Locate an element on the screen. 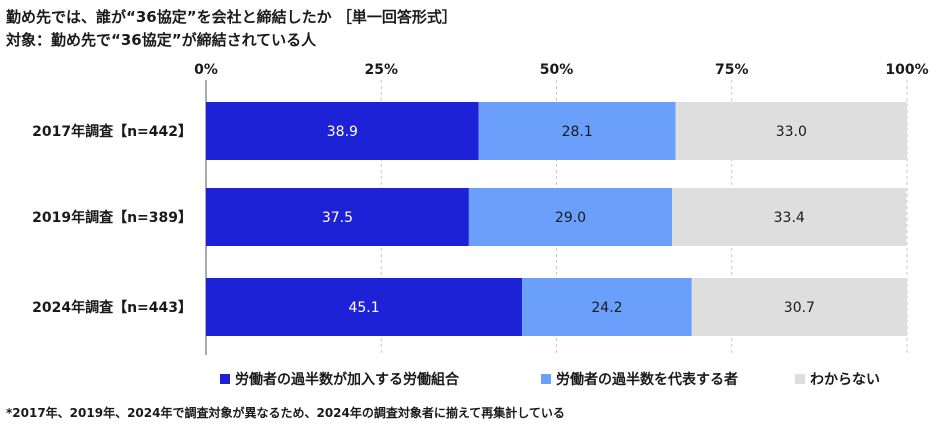 The width and height of the screenshot is (940, 429). x-tick-label: 25% is located at coordinates (381, 70).